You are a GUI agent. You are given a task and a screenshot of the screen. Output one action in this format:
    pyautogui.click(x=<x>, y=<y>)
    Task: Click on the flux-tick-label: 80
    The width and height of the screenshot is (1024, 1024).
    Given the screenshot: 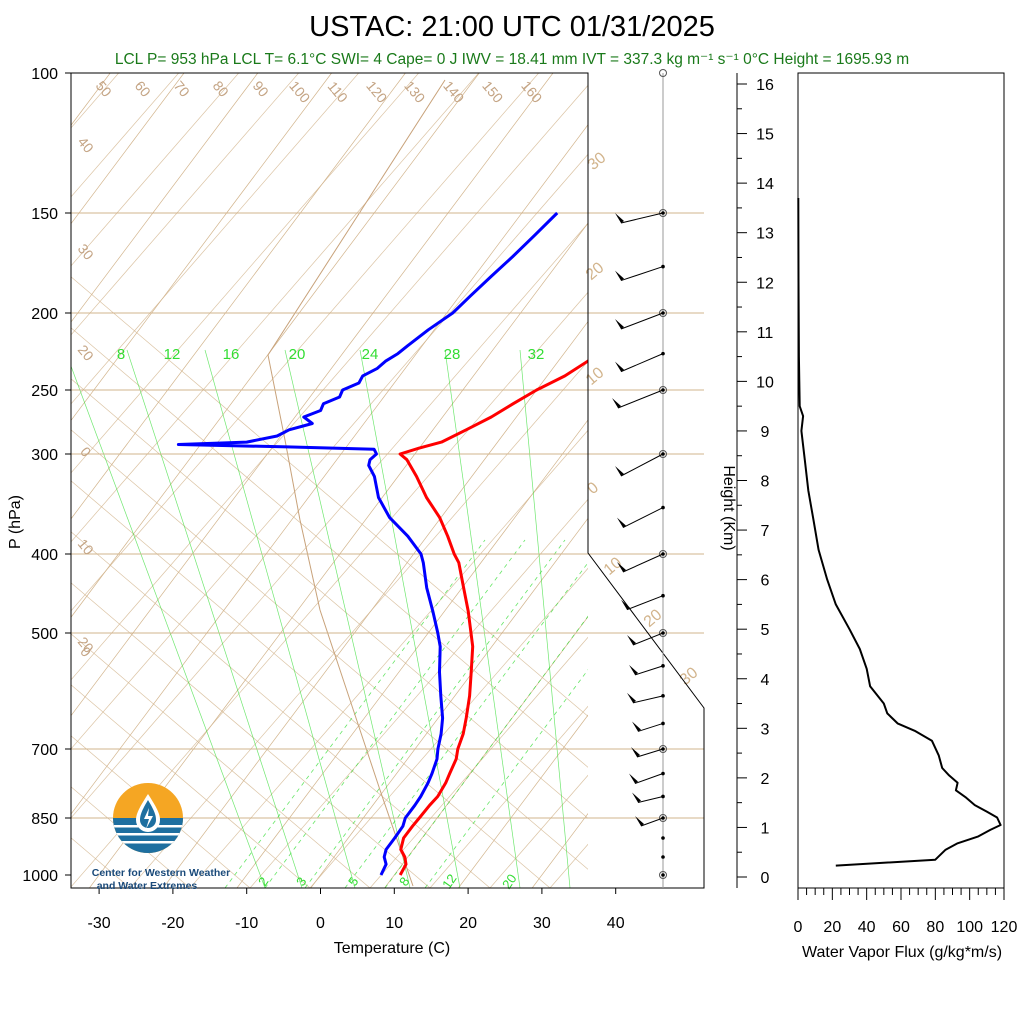 What is the action you would take?
    pyautogui.click(x=935, y=927)
    